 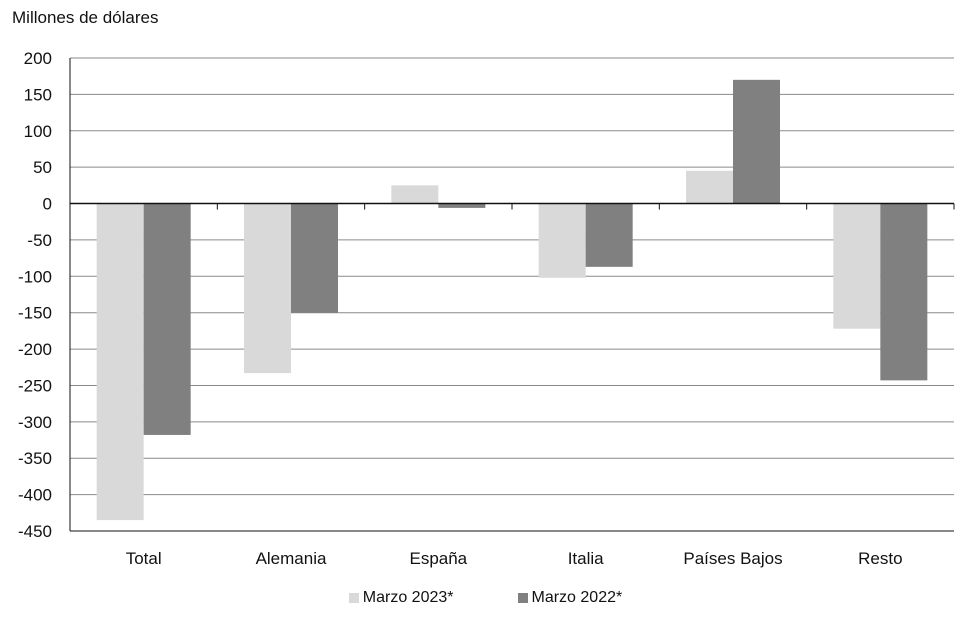 What do you see at coordinates (35, 495) in the screenshot?
I see `y-tick-label: -400` at bounding box center [35, 495].